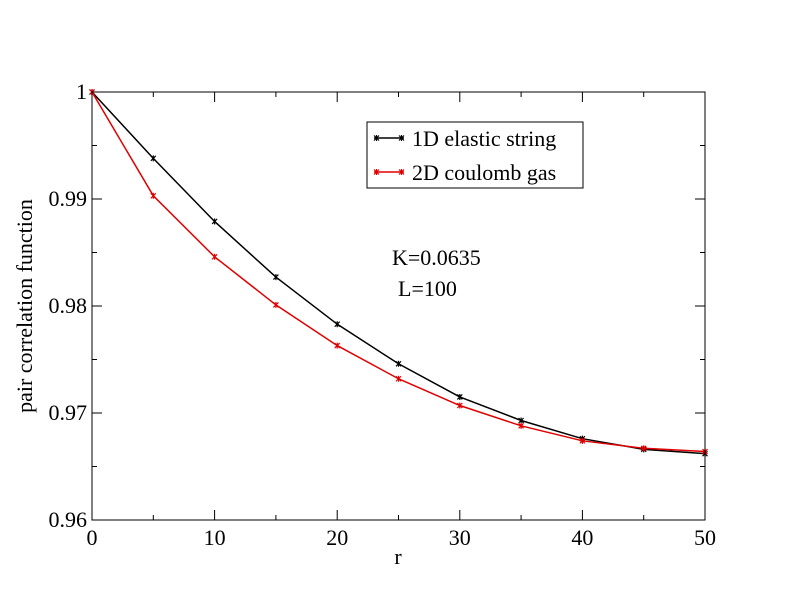  Describe the element at coordinates (337, 537) in the screenshot. I see `x-tick-label: 20` at that location.